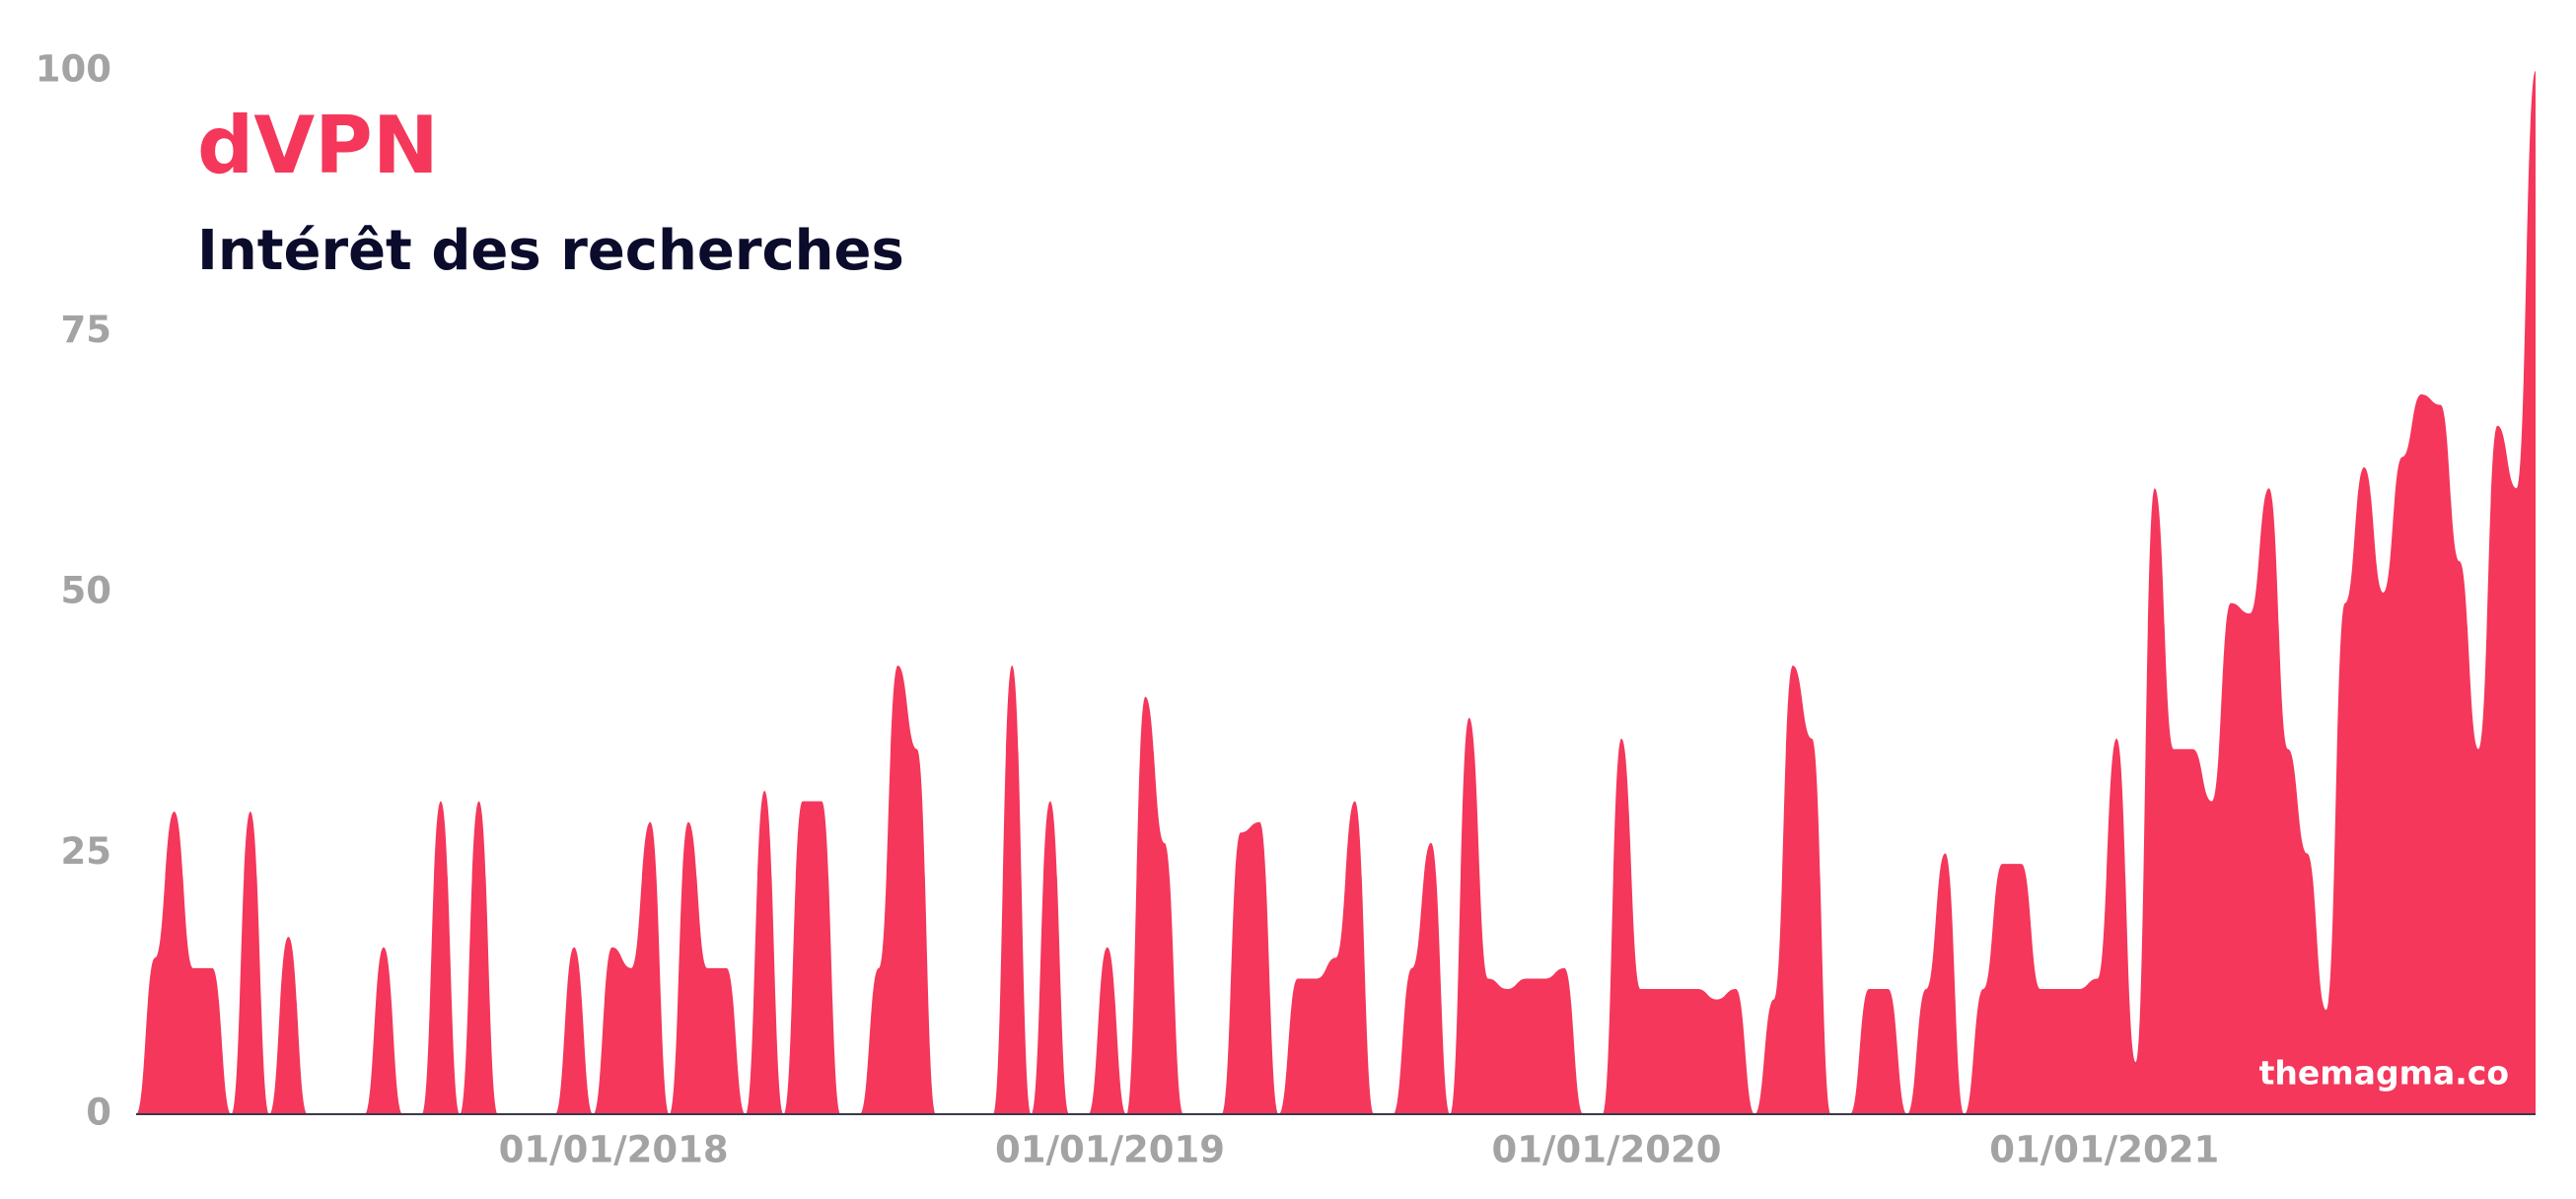  I want to click on x-tick-label: 01/01/2019, so click(1110, 1150).